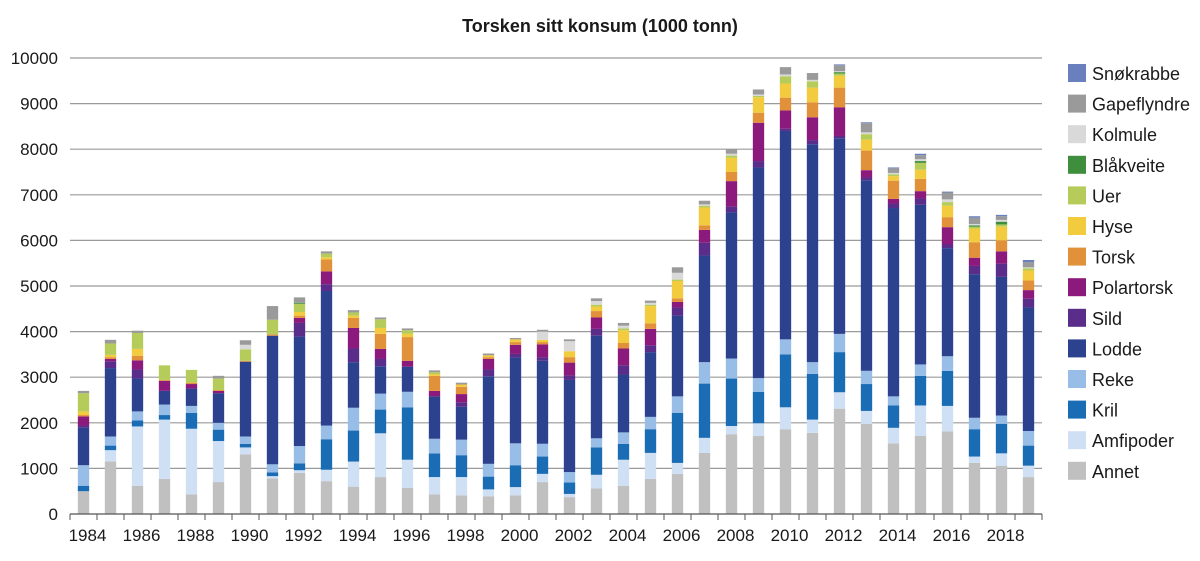 Image resolution: width=1200 pixels, height=561 pixels. I want to click on bar-segment-blåkveite, so click(974, 226).